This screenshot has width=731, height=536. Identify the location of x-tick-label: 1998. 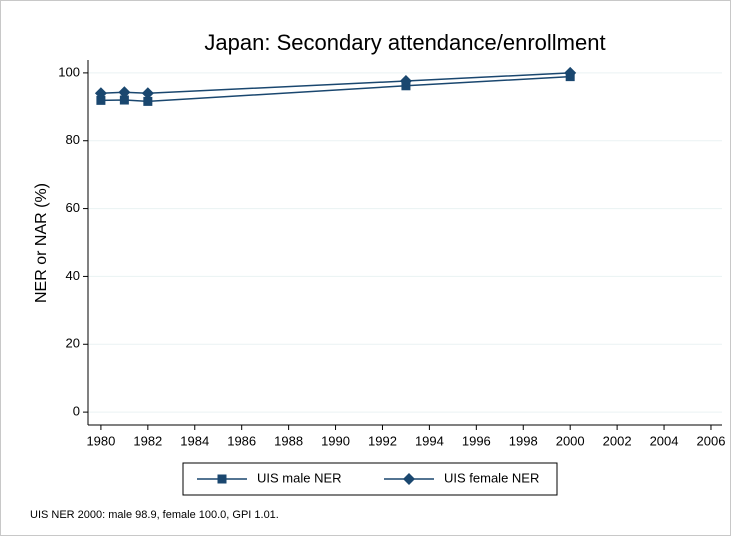
(523, 440).